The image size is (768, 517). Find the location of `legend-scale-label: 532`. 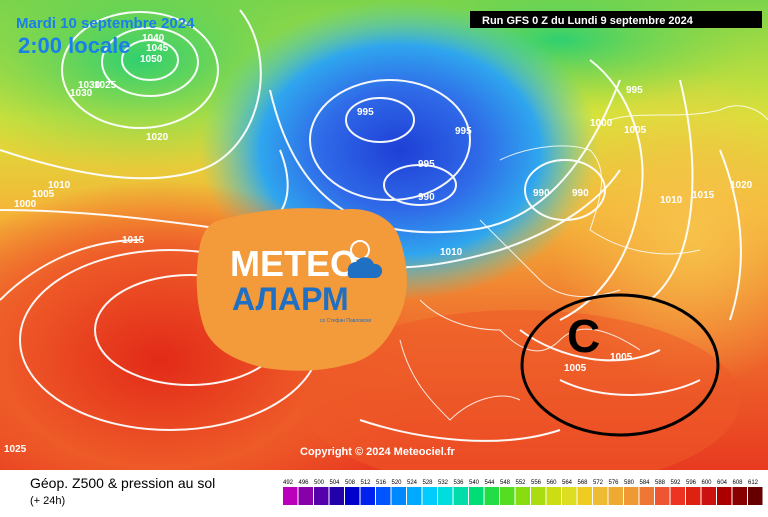

legend-scale-label: 532 is located at coordinates (443, 483).